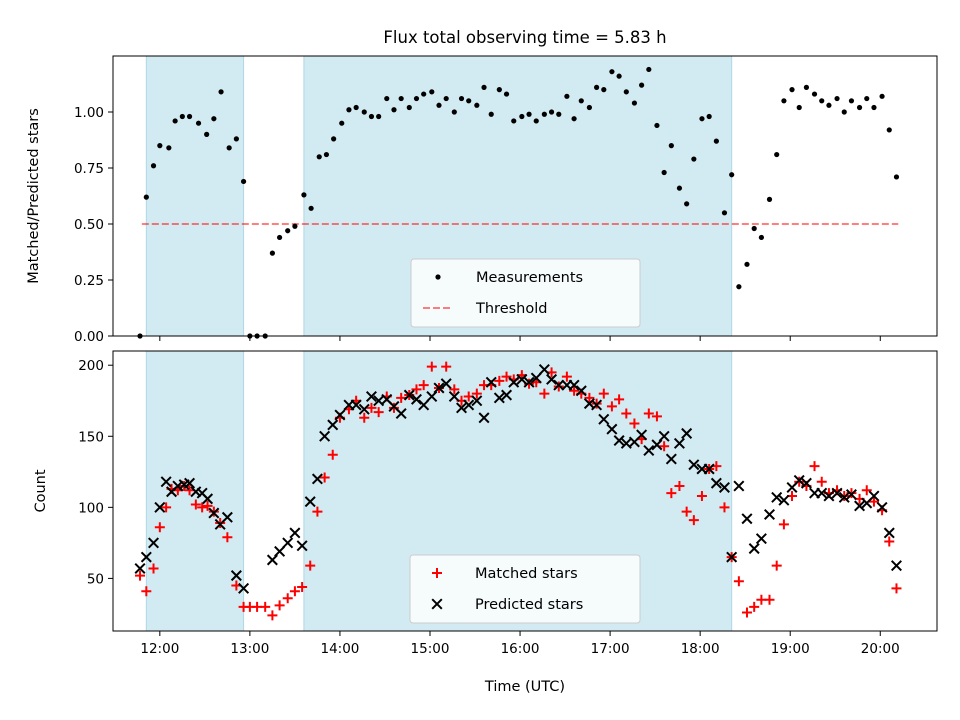  I want to click on legend: Measurements Threshold, so click(525, 293).